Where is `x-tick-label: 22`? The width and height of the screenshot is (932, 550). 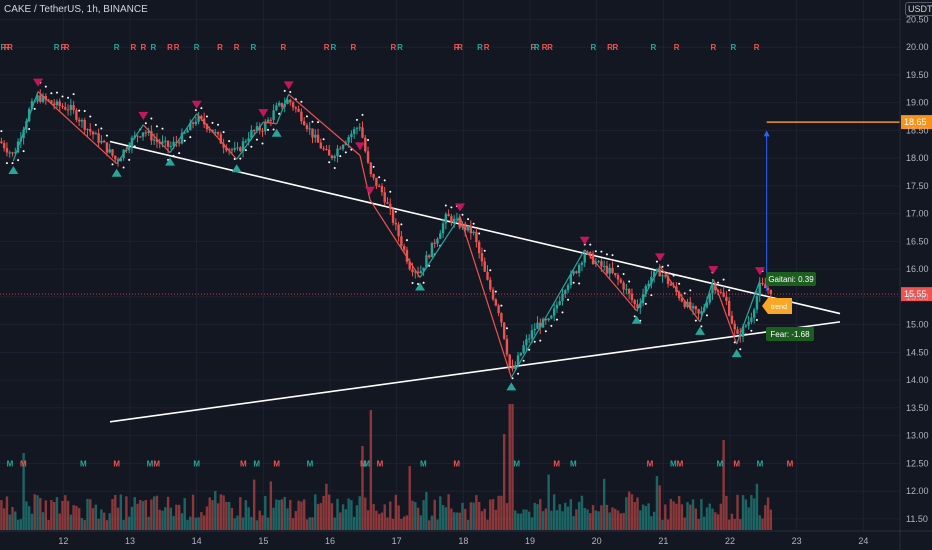 x-tick-label: 22 is located at coordinates (730, 541).